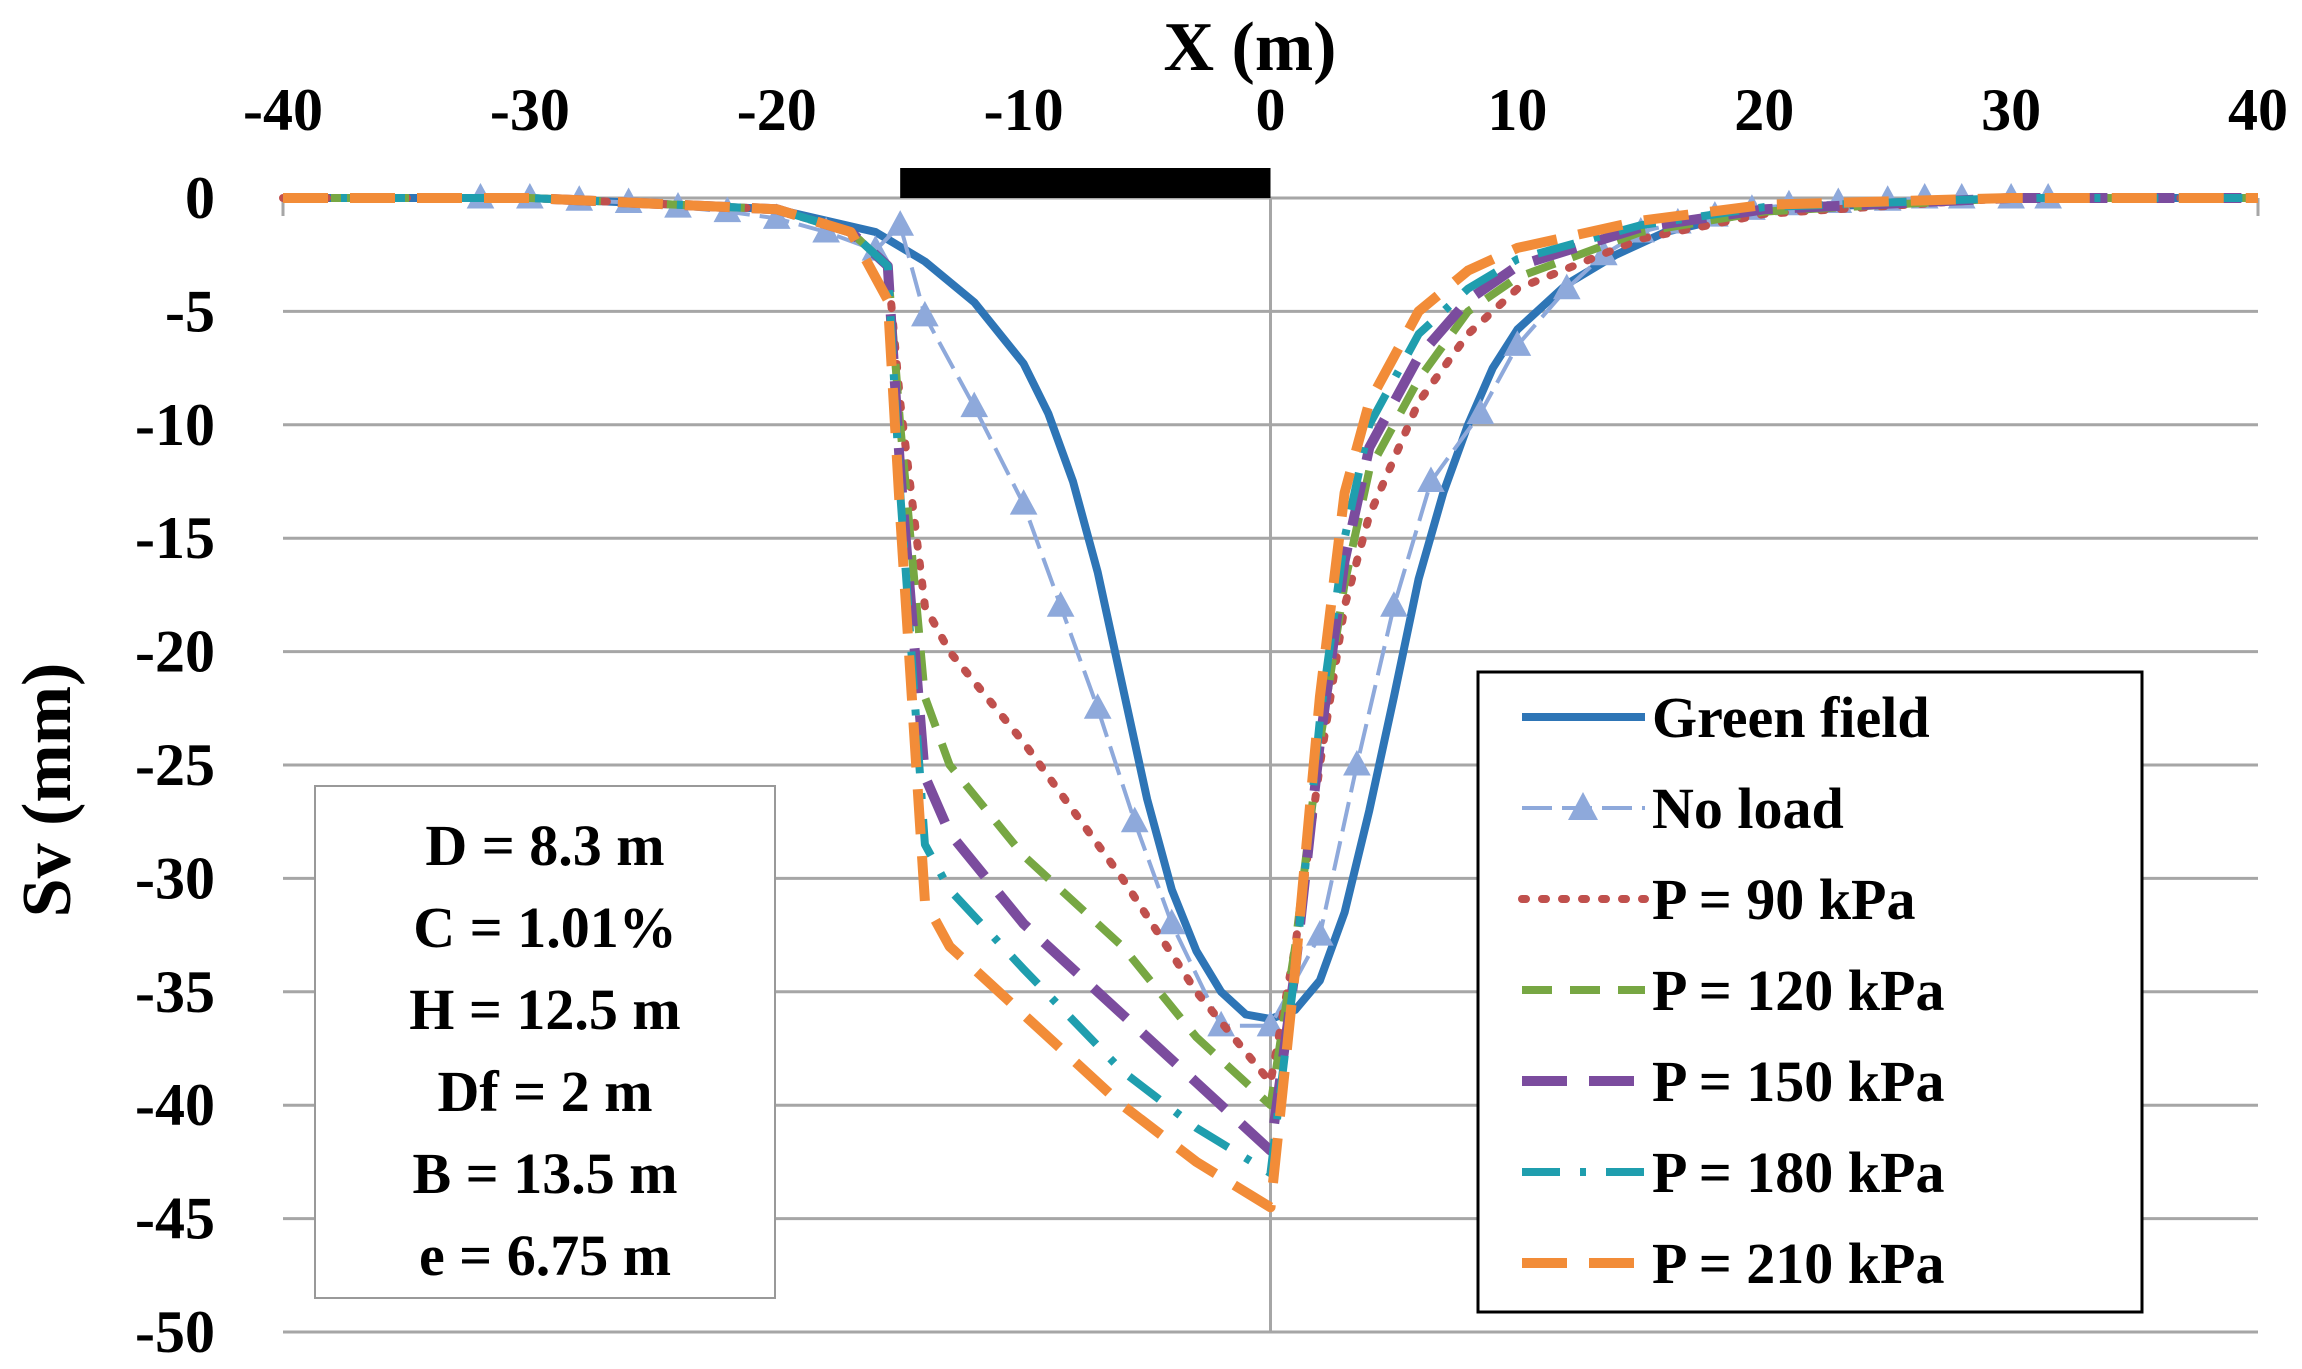 The image size is (2302, 1369). I want to click on parameter-line: C = 1.01%, so click(544, 927).